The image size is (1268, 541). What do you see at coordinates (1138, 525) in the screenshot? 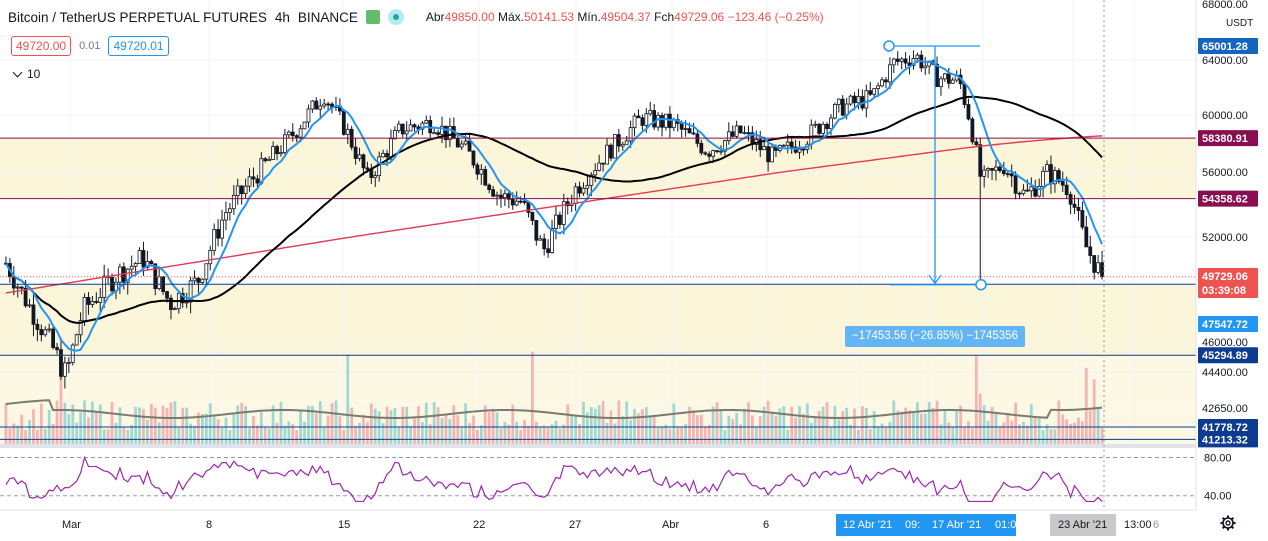
I see `time-tick-label: 13:00` at bounding box center [1138, 525].